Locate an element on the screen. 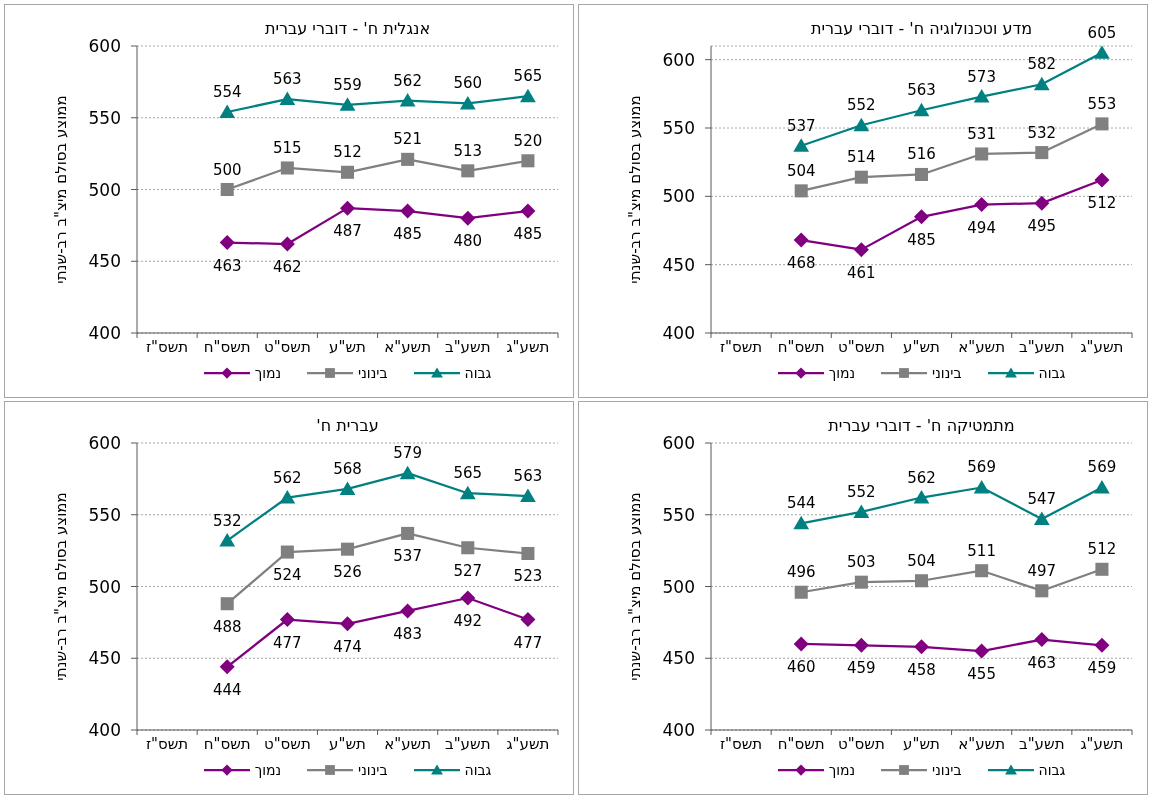 Image resolution: width=1149 pixels, height=796 pixels. data-label: 477 is located at coordinates (528, 642).